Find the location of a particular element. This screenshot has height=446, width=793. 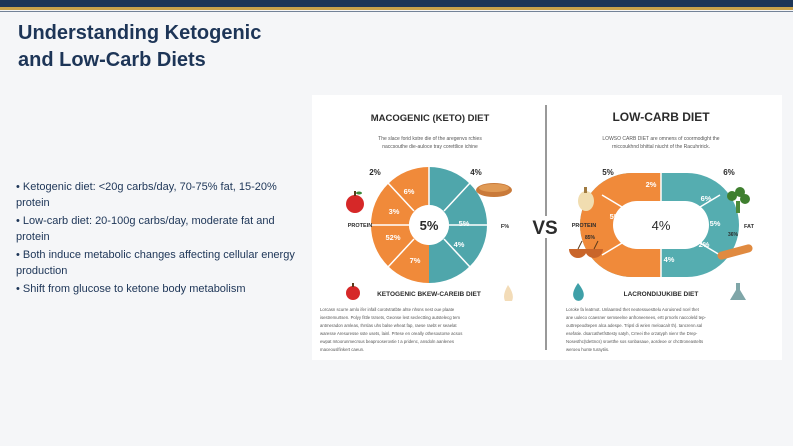

bread-icon is located at coordinates (494, 190).